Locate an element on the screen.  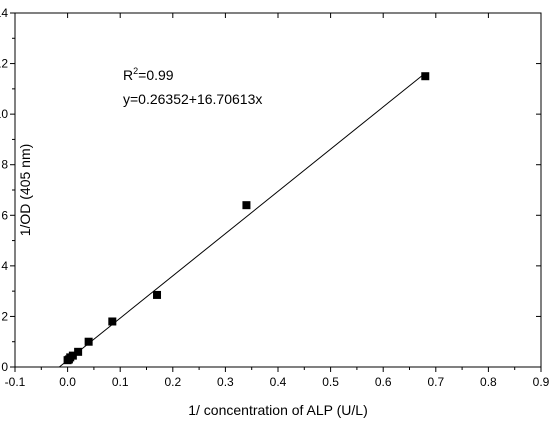
x-axis-title: 1/ concentration of ALP (U/L) is located at coordinates (278, 410).